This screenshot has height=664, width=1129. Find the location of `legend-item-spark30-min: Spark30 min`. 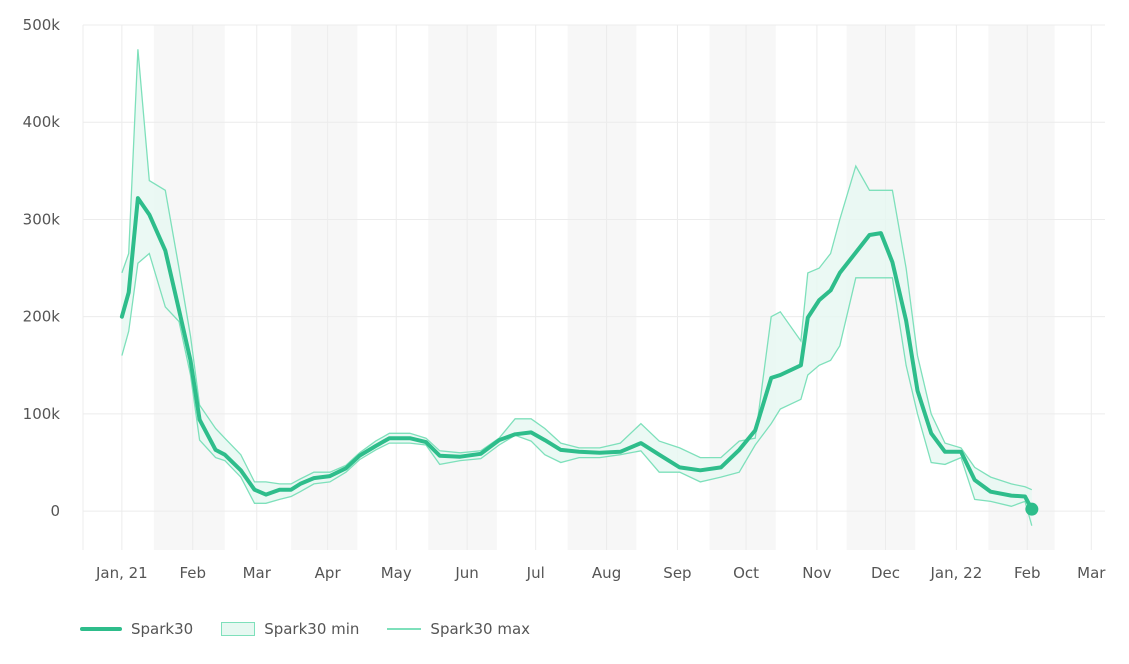

legend-item-spark30-min: Spark30 min is located at coordinates (290, 629).